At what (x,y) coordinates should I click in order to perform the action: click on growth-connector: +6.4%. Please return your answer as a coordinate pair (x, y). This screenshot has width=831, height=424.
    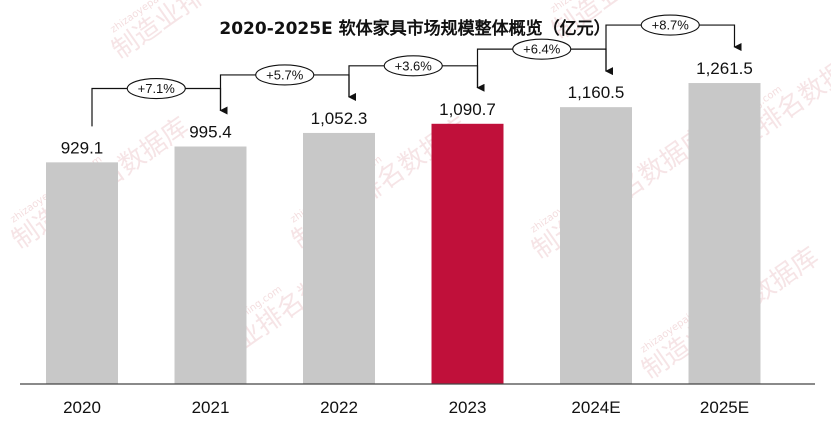
    Looking at the image, I should click on (544, 63).